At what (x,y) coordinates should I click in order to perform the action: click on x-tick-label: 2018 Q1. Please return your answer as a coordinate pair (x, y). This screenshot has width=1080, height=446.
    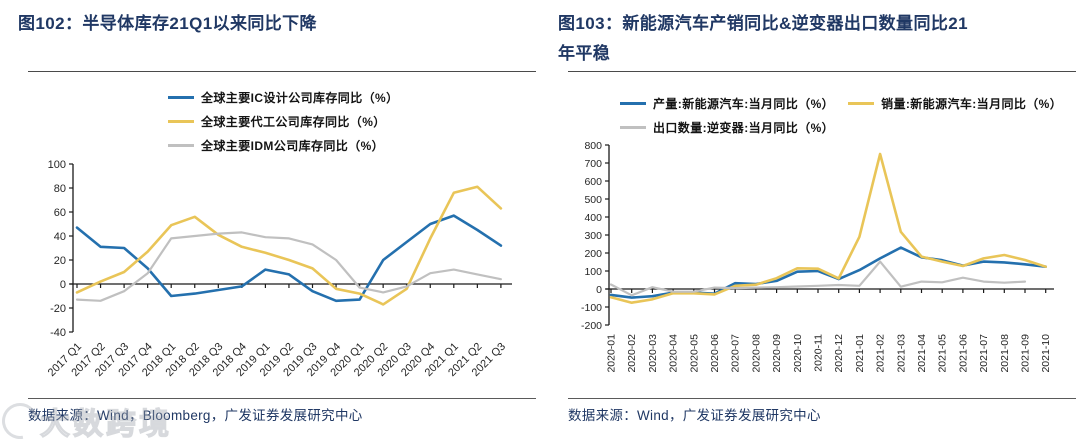
    Looking at the image, I should click on (159, 360).